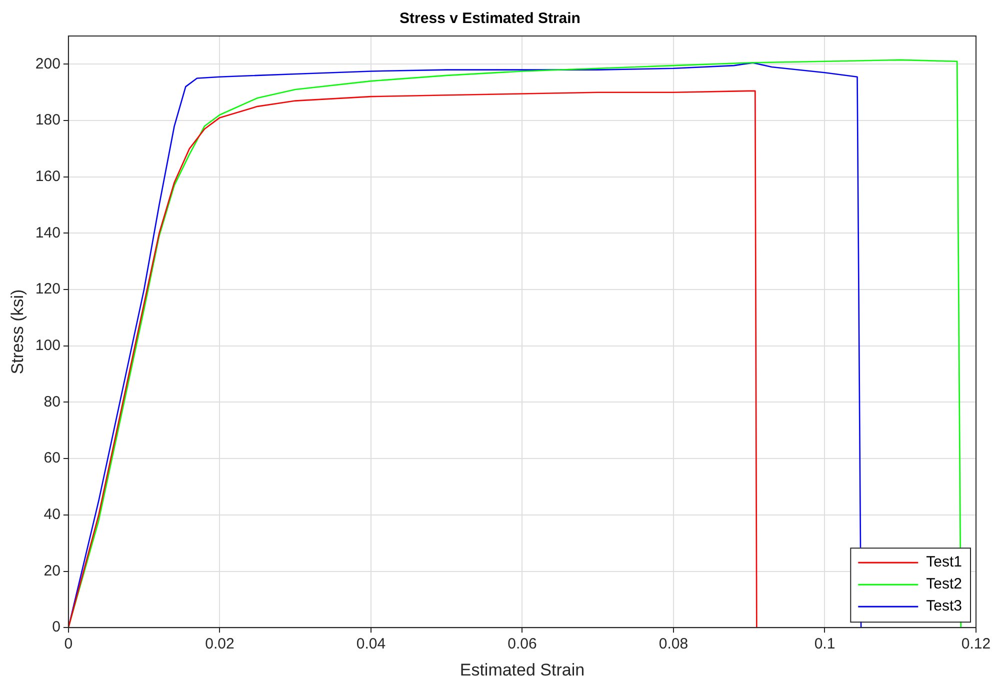  What do you see at coordinates (47, 233) in the screenshot?
I see `y-tick-label: 140` at bounding box center [47, 233].